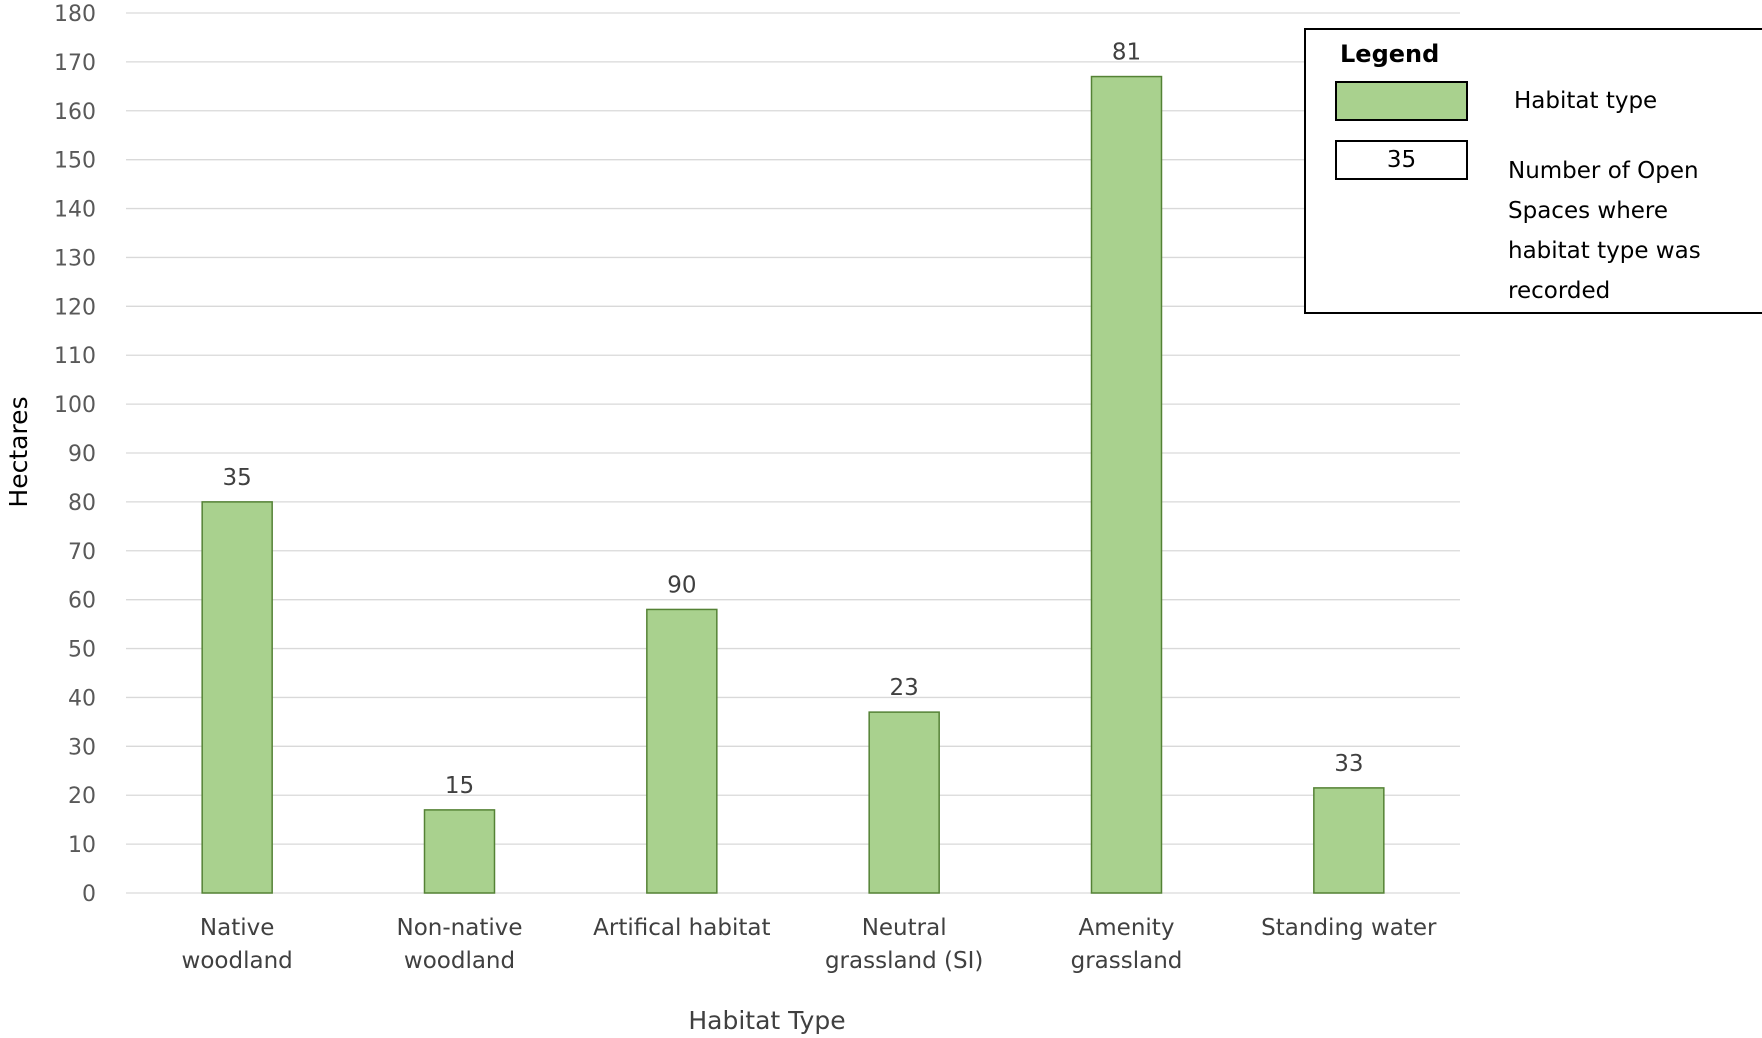 This screenshot has width=1762, height=1038. What do you see at coordinates (82, 845) in the screenshot?
I see `y-tick-label: 10` at bounding box center [82, 845].